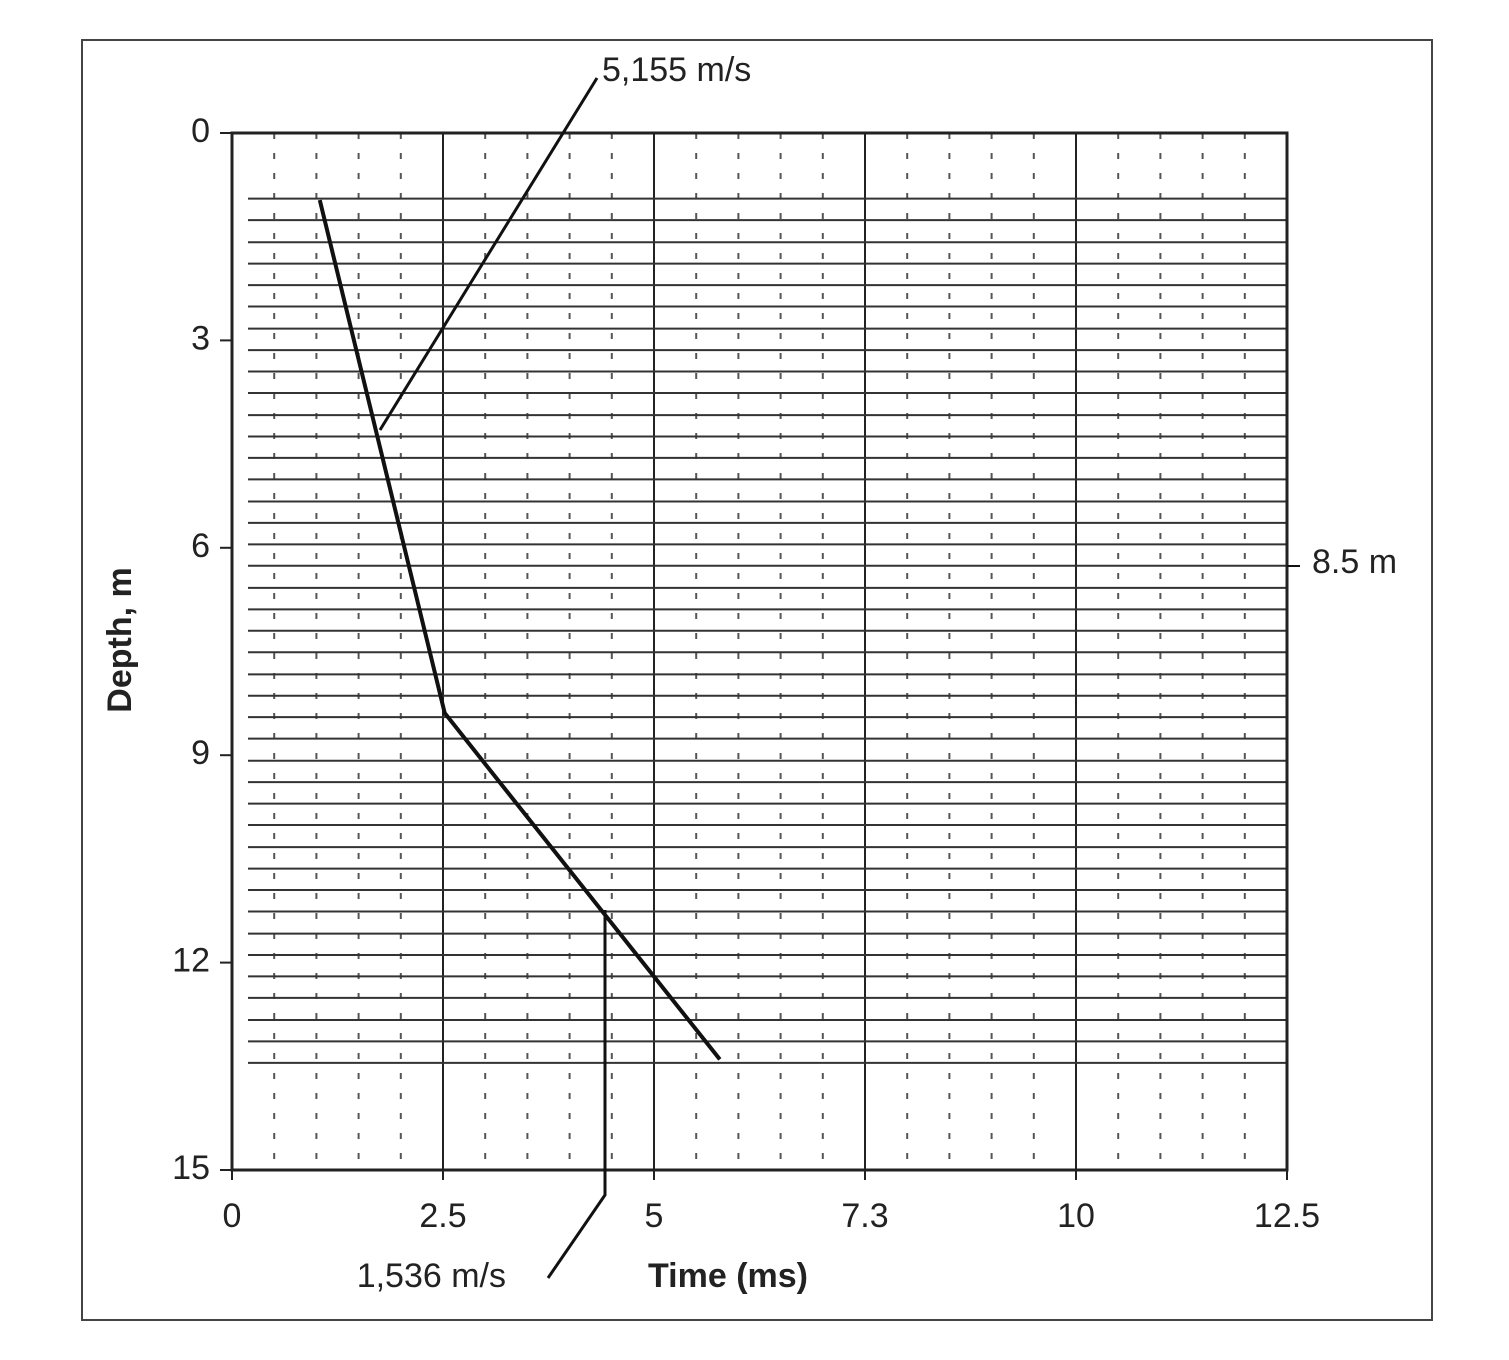 Image resolution: width=1509 pixels, height=1360 pixels. What do you see at coordinates (431, 1276) in the screenshot?
I see `annotation: 1,536 m/s` at bounding box center [431, 1276].